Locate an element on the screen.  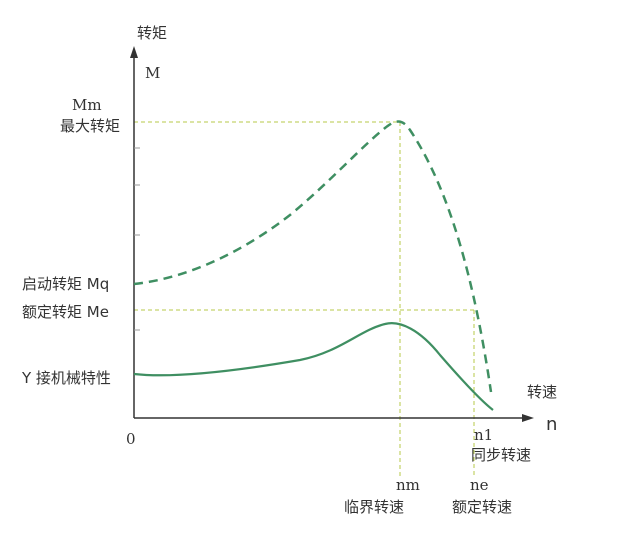
origin-label: 0 is located at coordinates (131, 439).